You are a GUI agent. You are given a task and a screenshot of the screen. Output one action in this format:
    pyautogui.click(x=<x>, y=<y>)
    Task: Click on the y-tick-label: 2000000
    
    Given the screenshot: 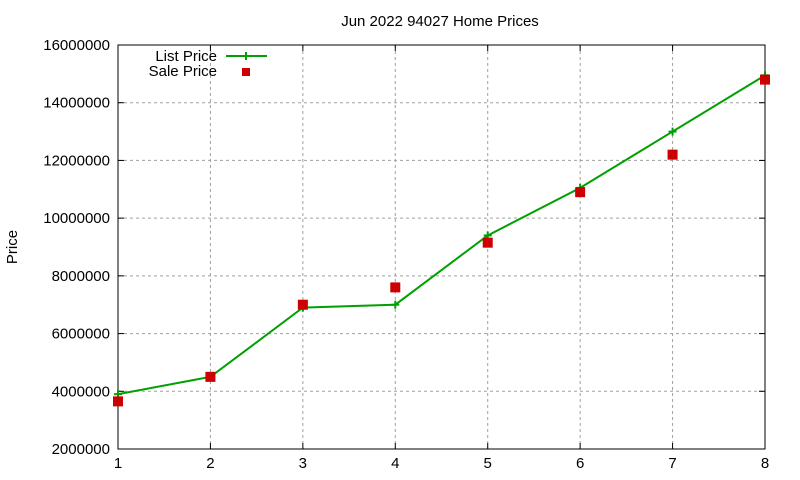 What is the action you would take?
    pyautogui.click(x=81, y=449)
    